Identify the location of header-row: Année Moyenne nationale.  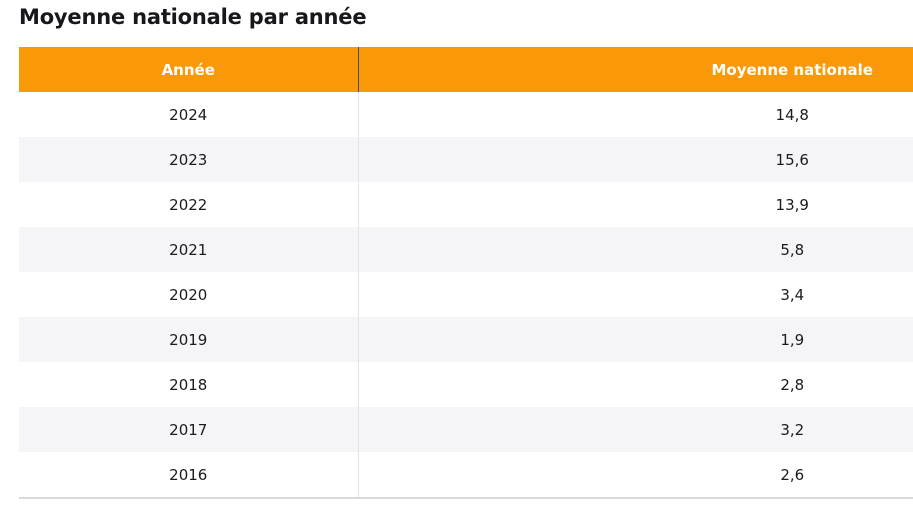
(466, 69).